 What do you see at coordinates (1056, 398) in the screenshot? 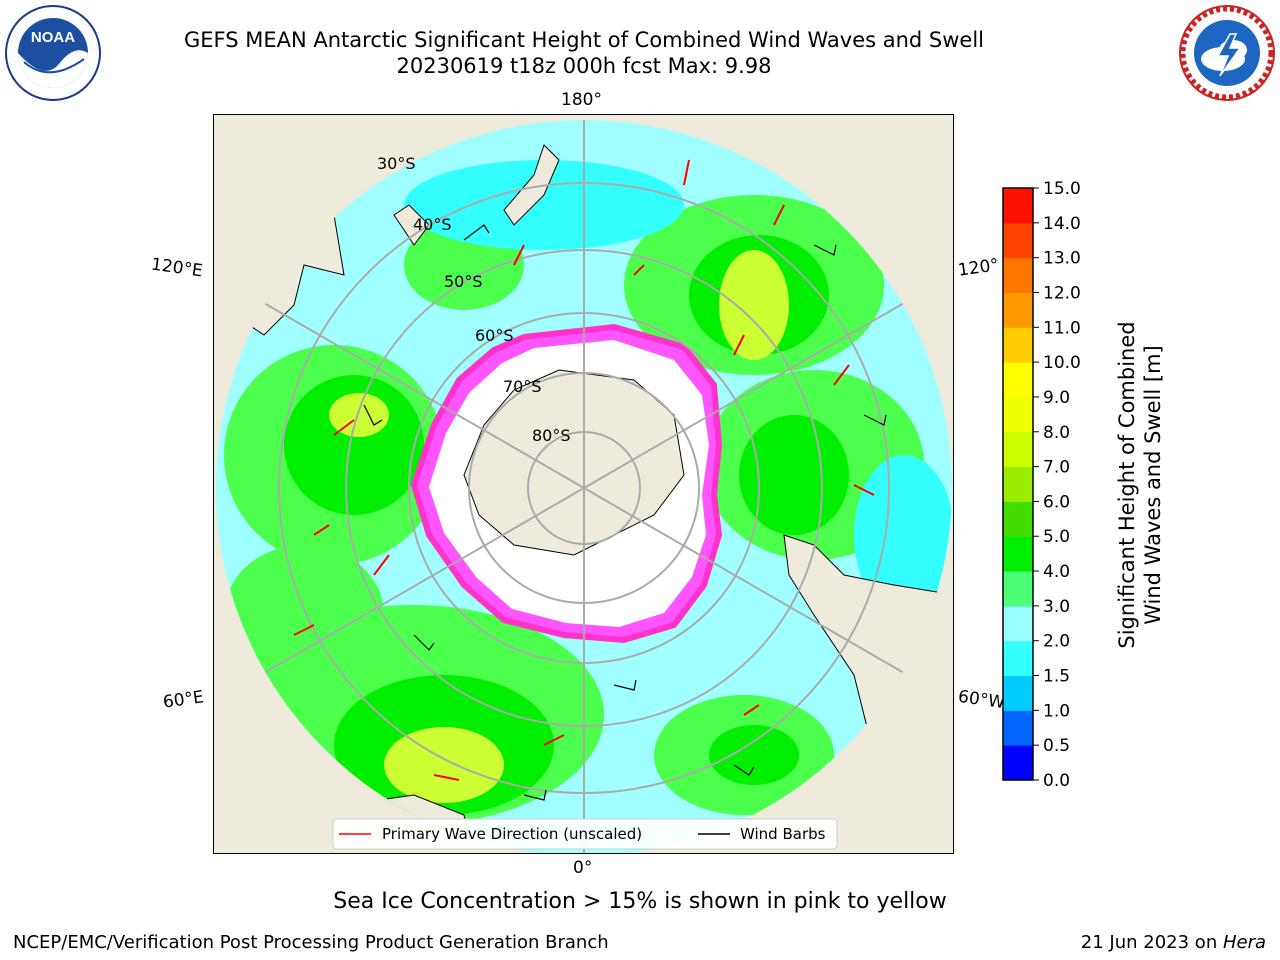
I see `colorbar-tick-label: 9.0` at bounding box center [1056, 398].